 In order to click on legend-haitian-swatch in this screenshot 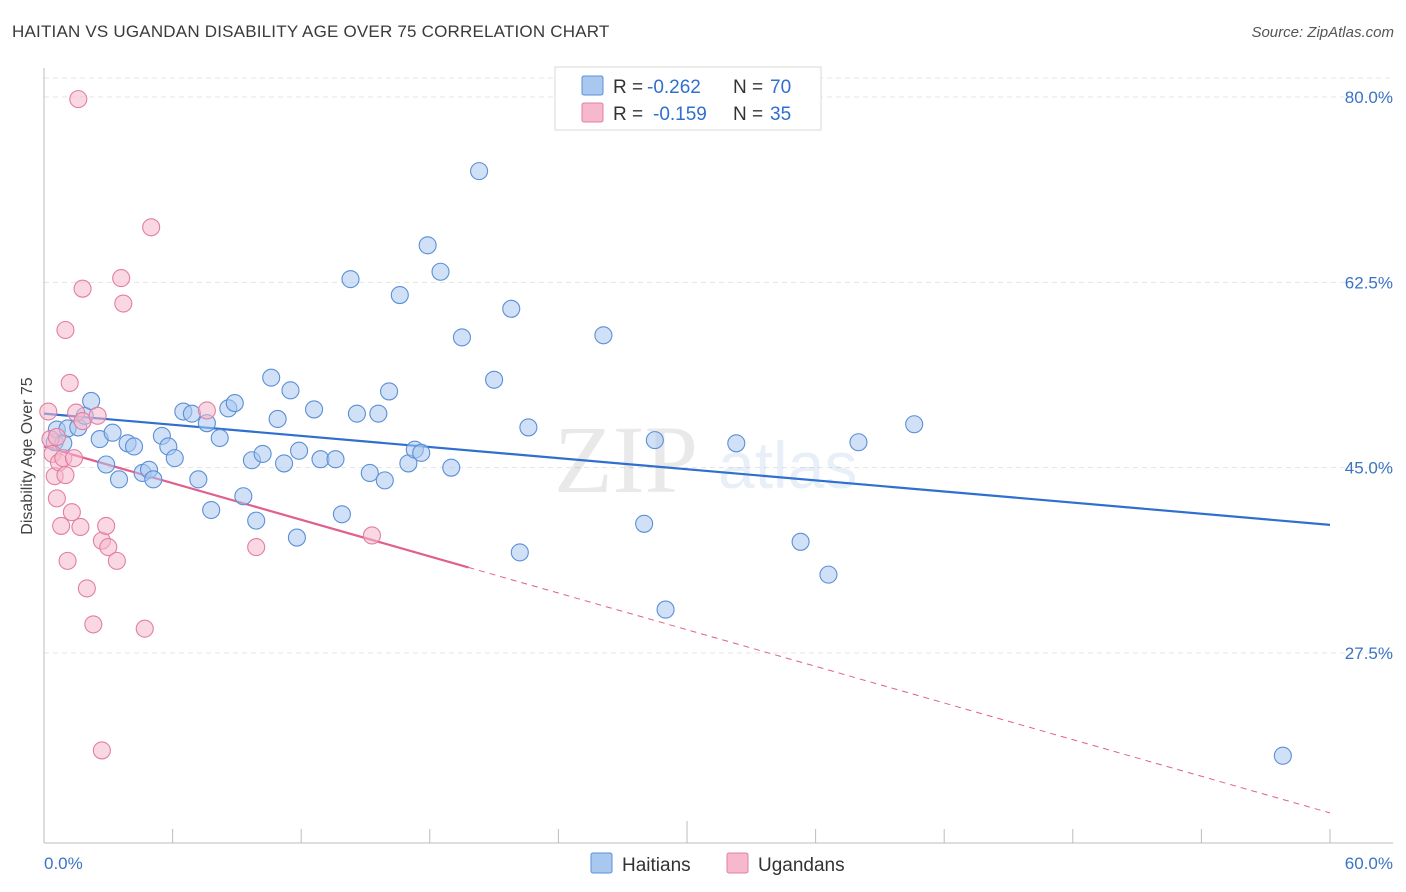, I will do `click(592, 85)`.